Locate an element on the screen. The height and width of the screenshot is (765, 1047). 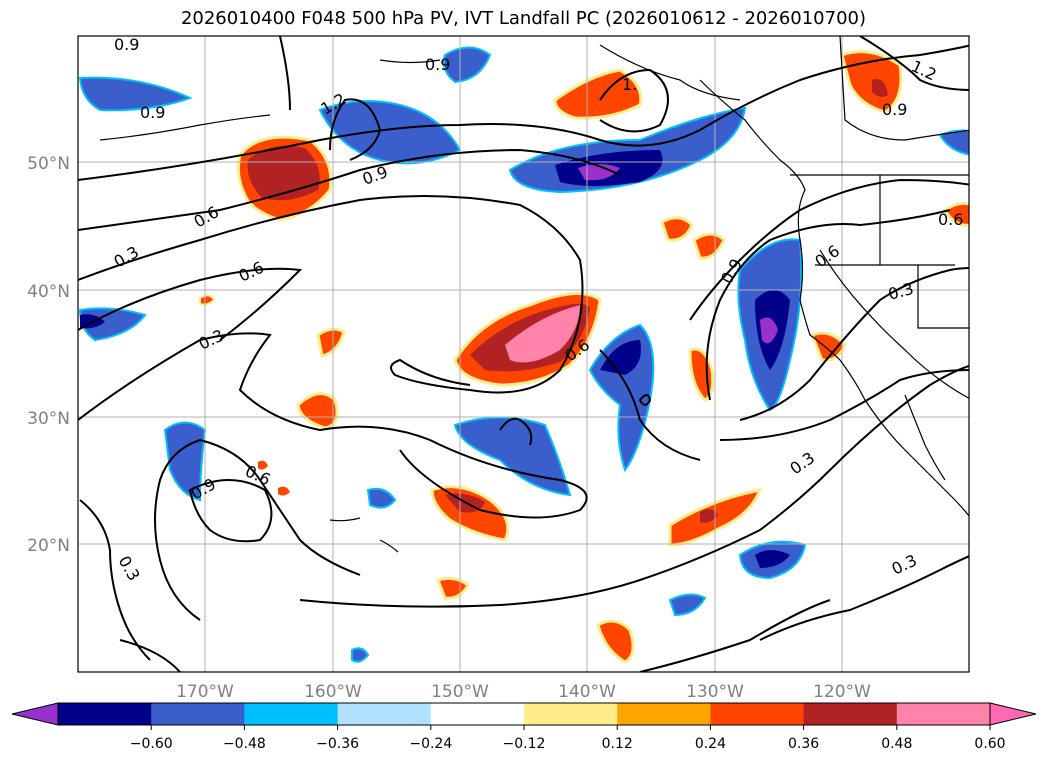
colorbar-tick-label: 0.48 is located at coordinates (896, 744).